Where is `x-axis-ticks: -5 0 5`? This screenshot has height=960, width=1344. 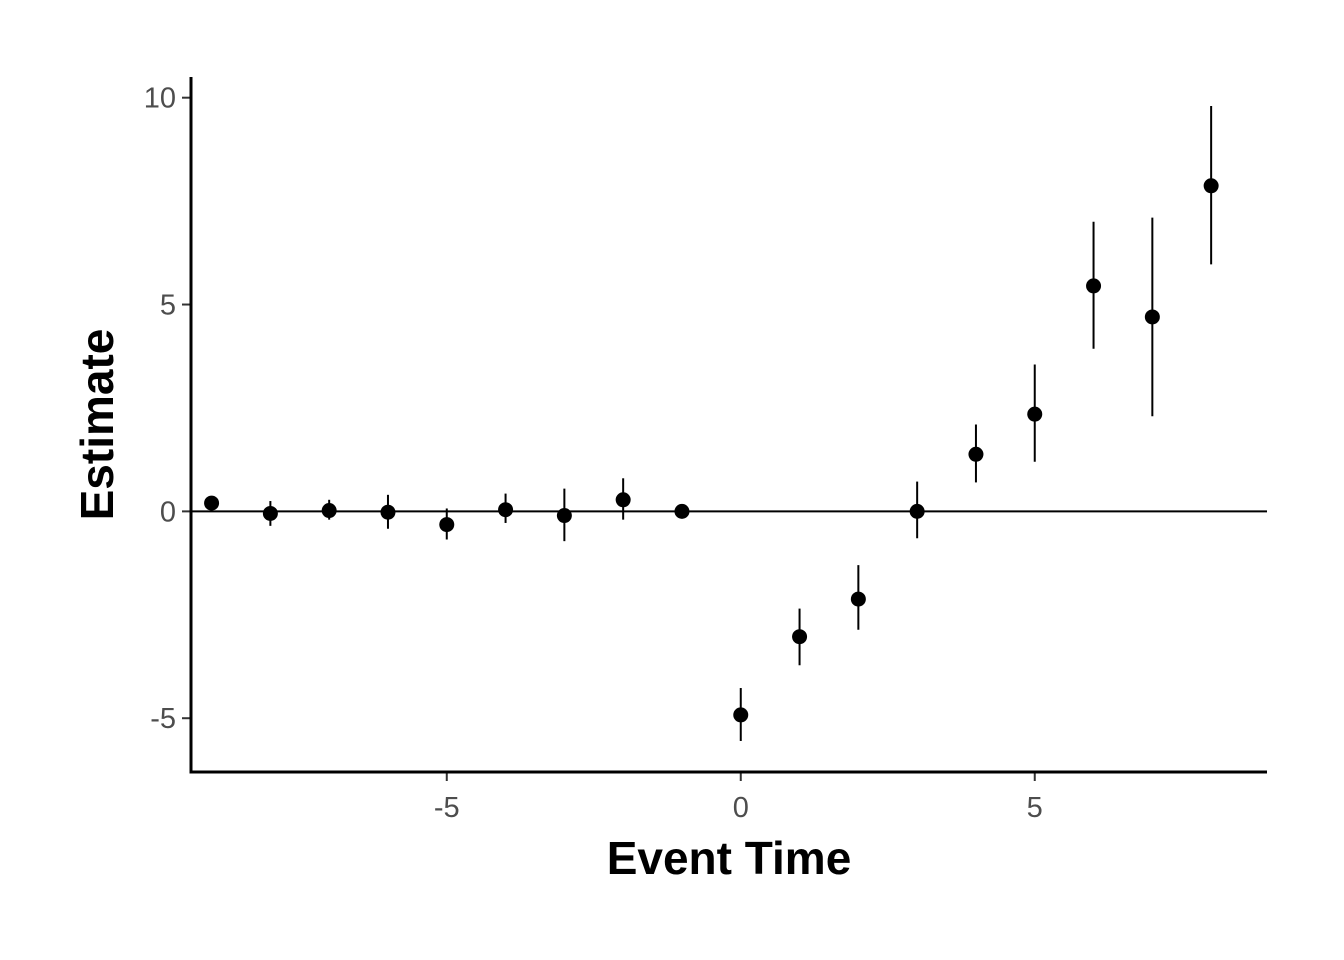
x-axis-ticks: -5 0 5 is located at coordinates (738, 798).